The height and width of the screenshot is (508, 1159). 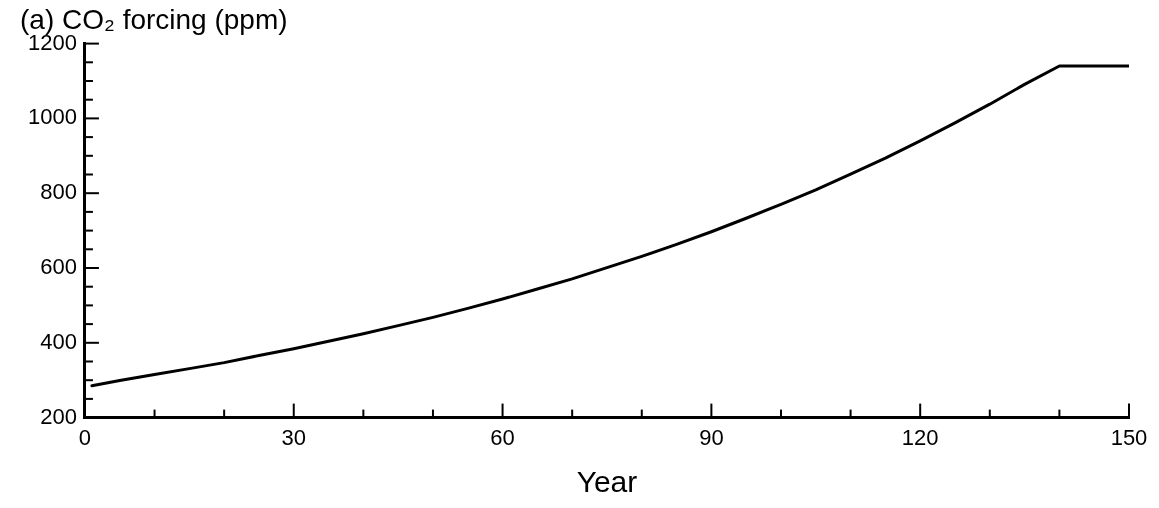 I want to click on y-tick-label: 200, so click(x=58, y=416).